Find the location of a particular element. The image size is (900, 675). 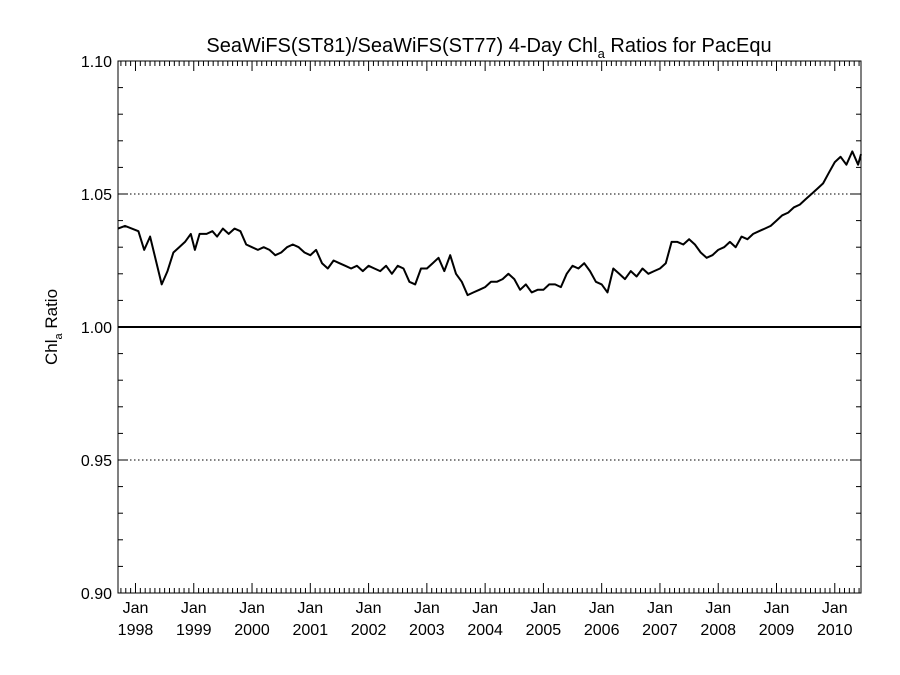

y-tick-label: 0.95 is located at coordinates (96, 461).